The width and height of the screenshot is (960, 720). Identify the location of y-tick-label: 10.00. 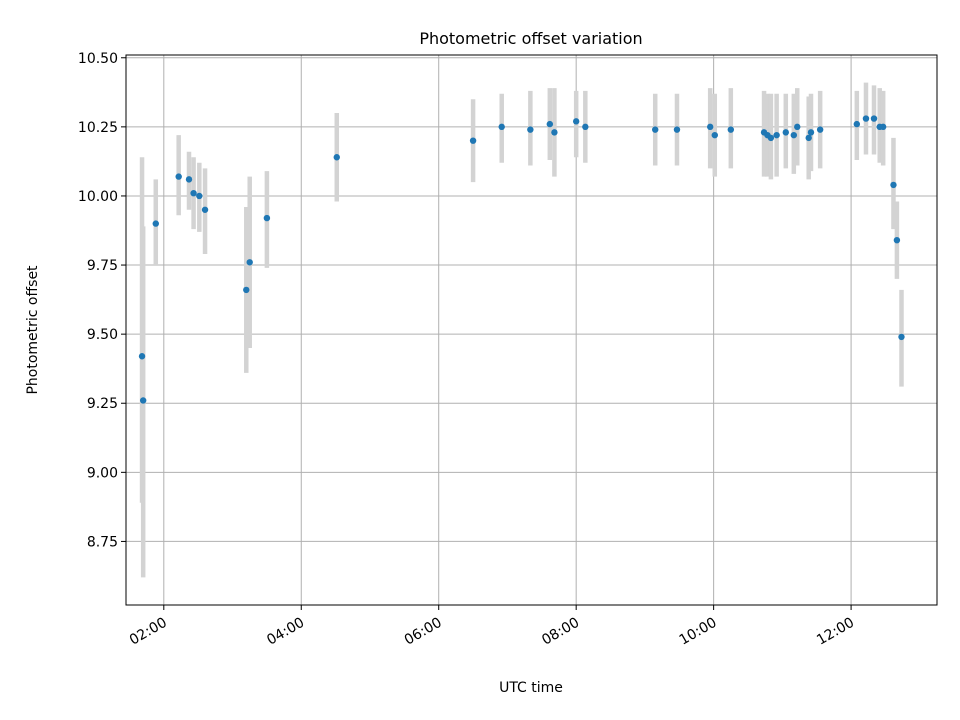
(98, 197).